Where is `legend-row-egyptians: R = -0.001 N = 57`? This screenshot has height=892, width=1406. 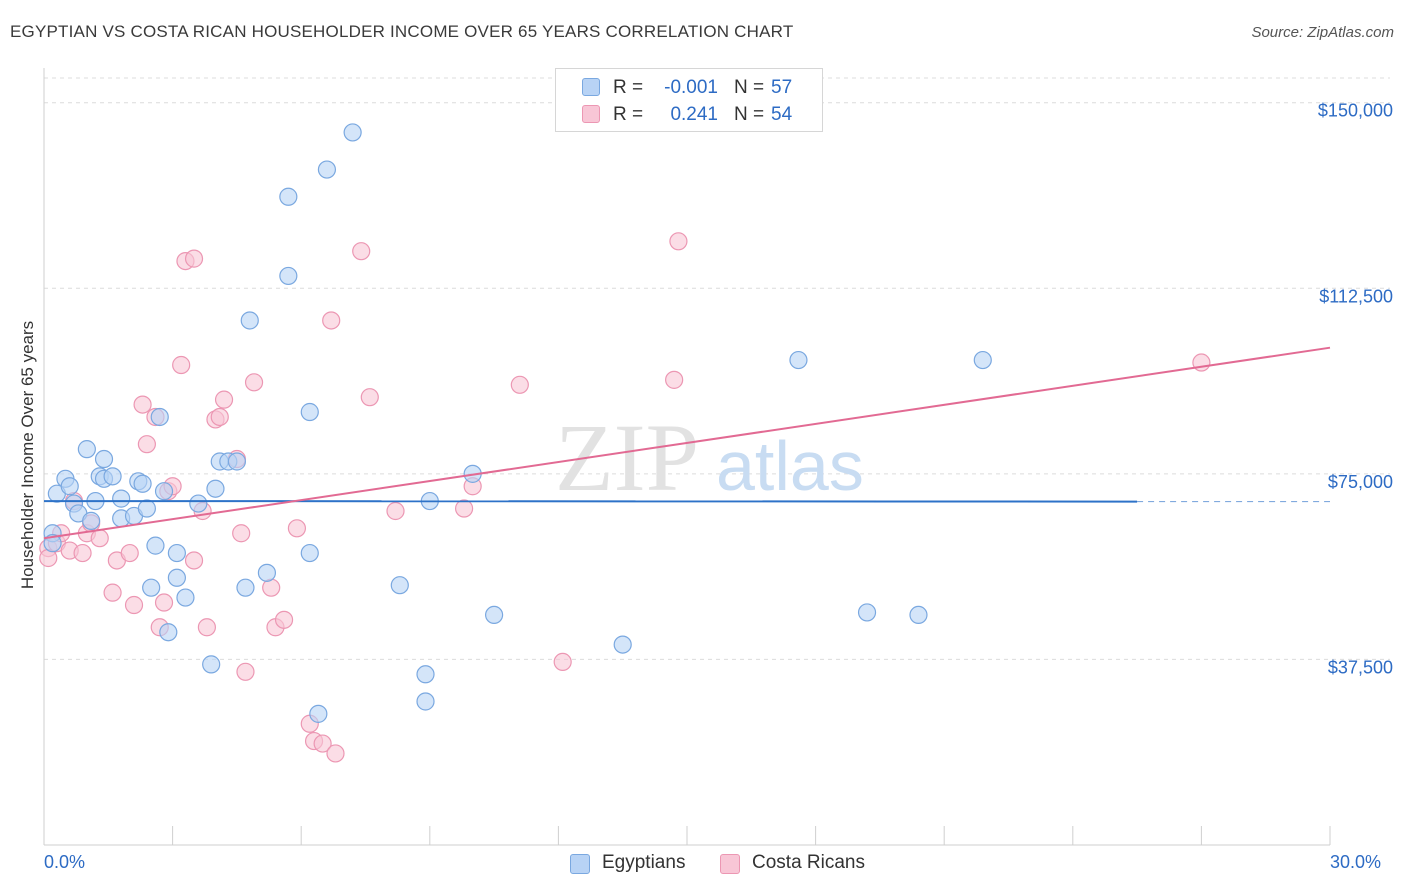 legend-row-egyptians: R = -0.001 N = 57 is located at coordinates (689, 87).